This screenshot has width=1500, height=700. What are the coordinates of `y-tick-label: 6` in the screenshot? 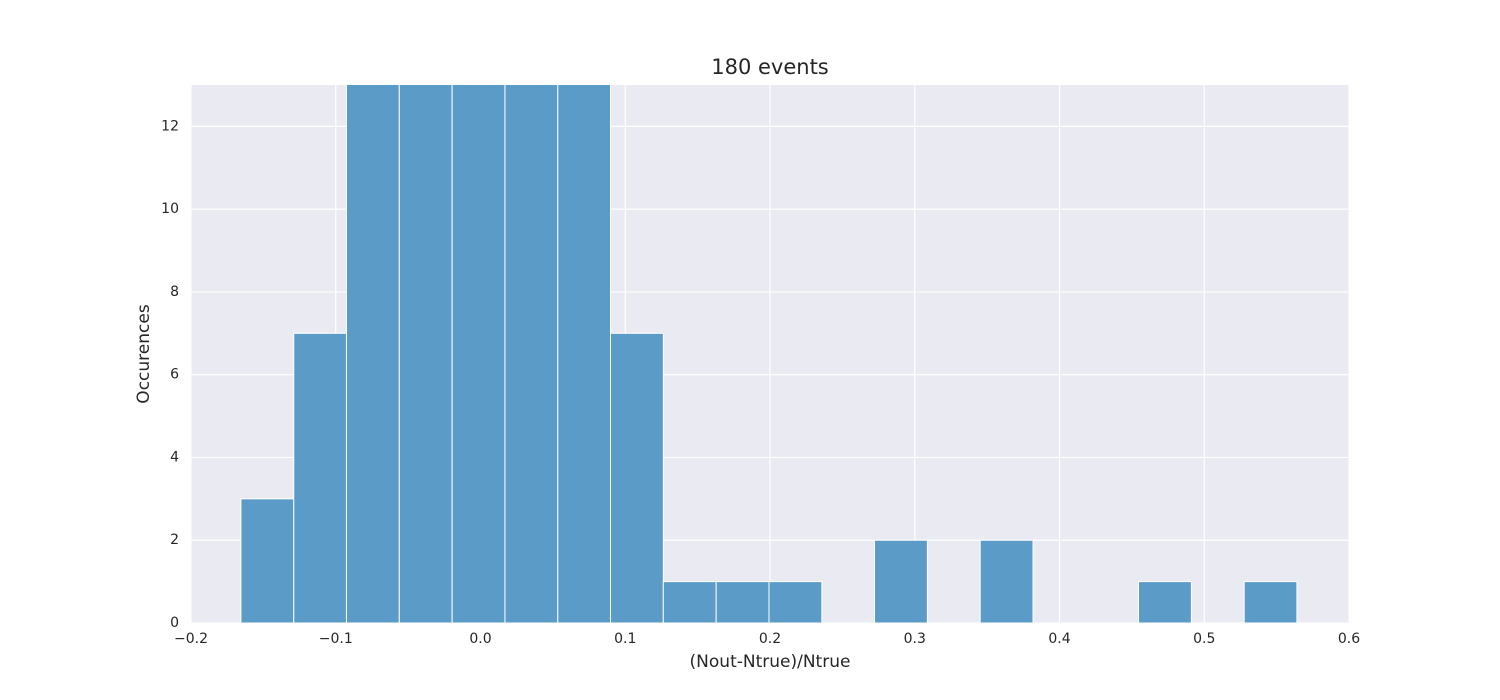 It's located at (174, 375).